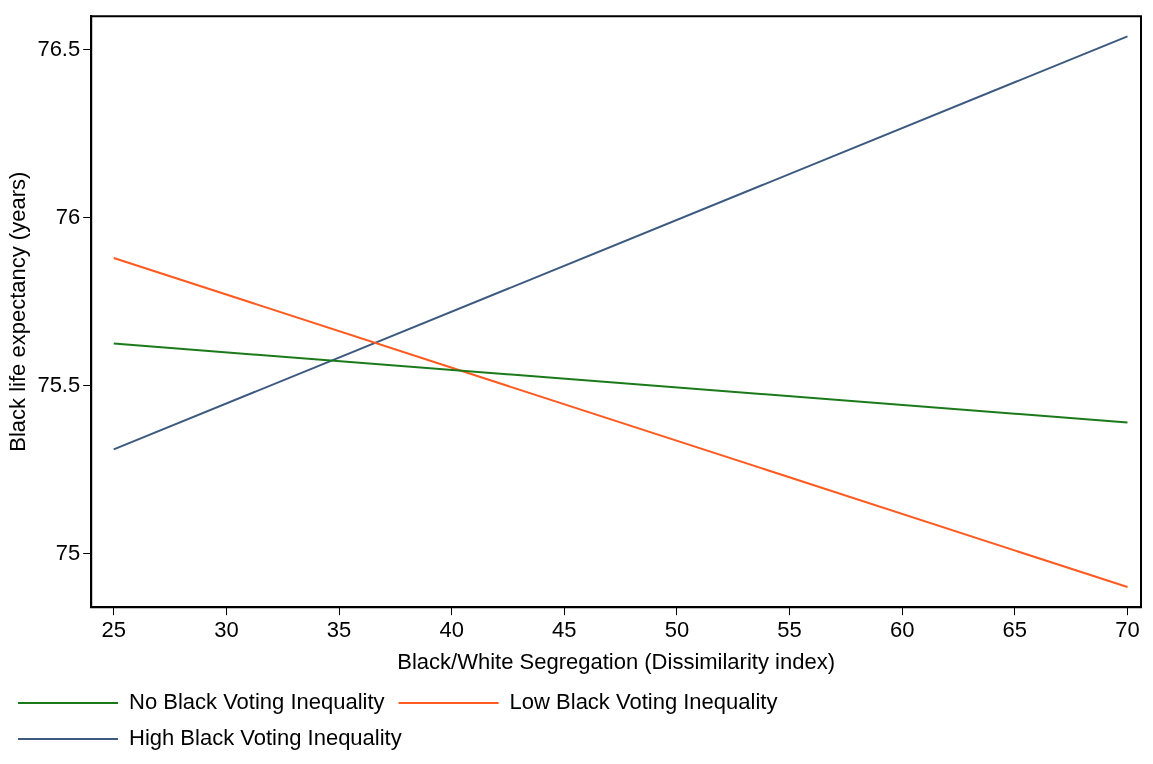 The height and width of the screenshot is (764, 1153). I want to click on legend-label: Low Black Voting Inequality, so click(643, 702).